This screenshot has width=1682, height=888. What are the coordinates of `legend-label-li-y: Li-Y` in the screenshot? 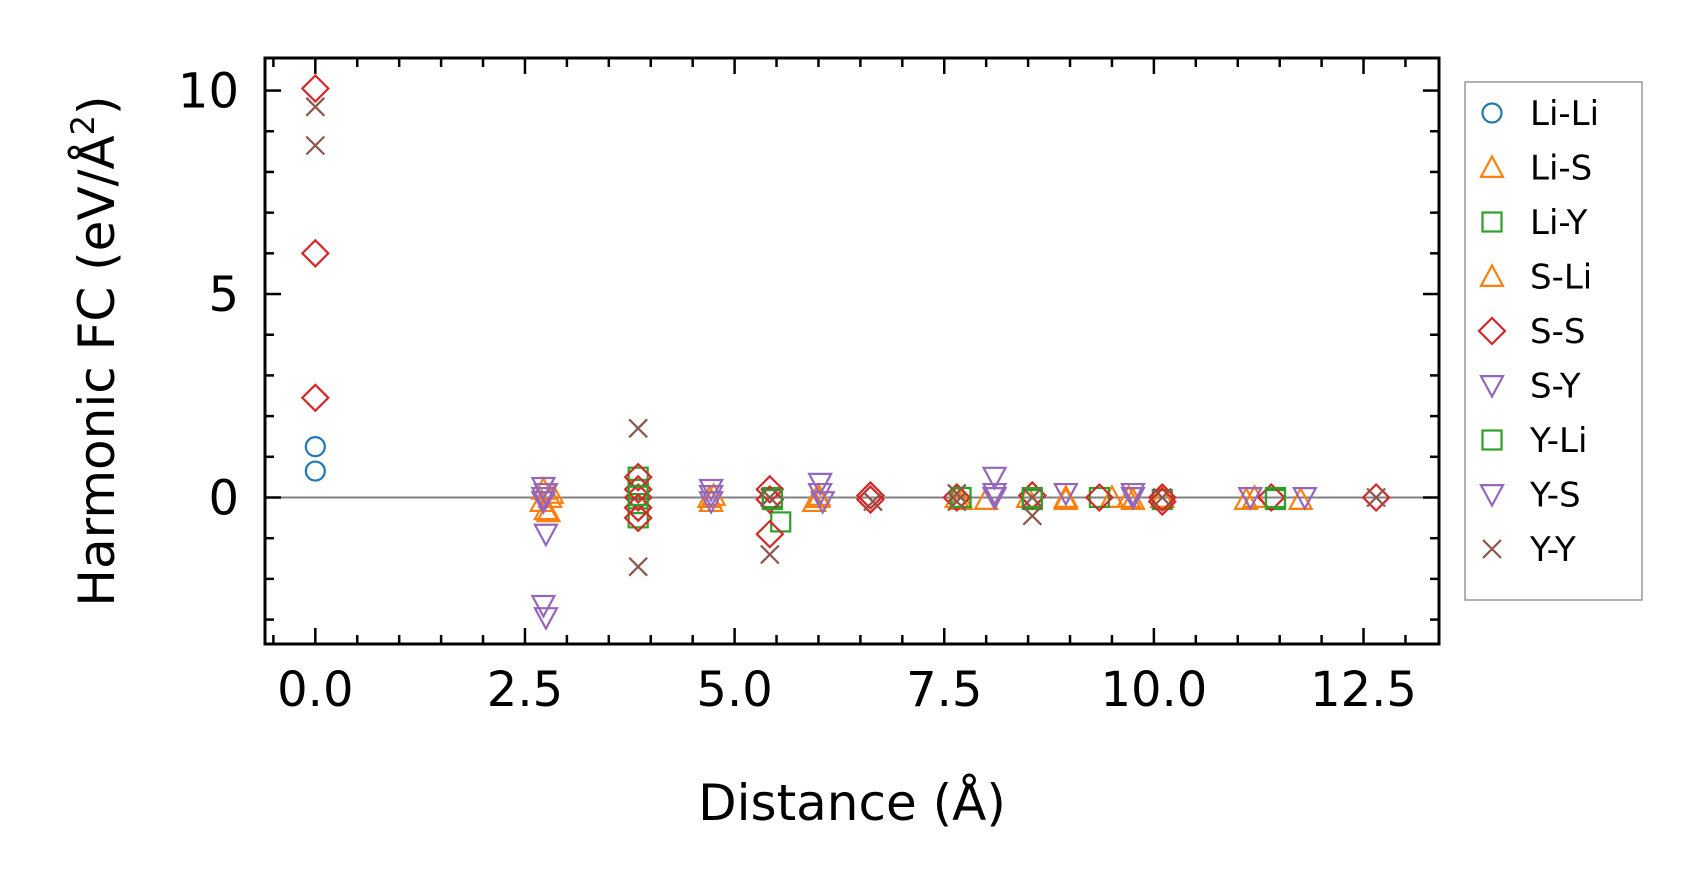 It's located at (1559, 223).